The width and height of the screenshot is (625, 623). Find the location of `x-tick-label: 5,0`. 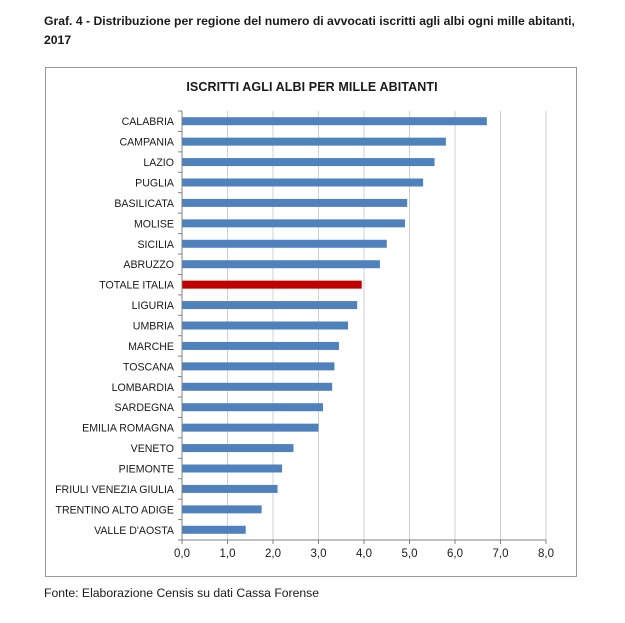

x-tick-label: 5,0 is located at coordinates (410, 554).